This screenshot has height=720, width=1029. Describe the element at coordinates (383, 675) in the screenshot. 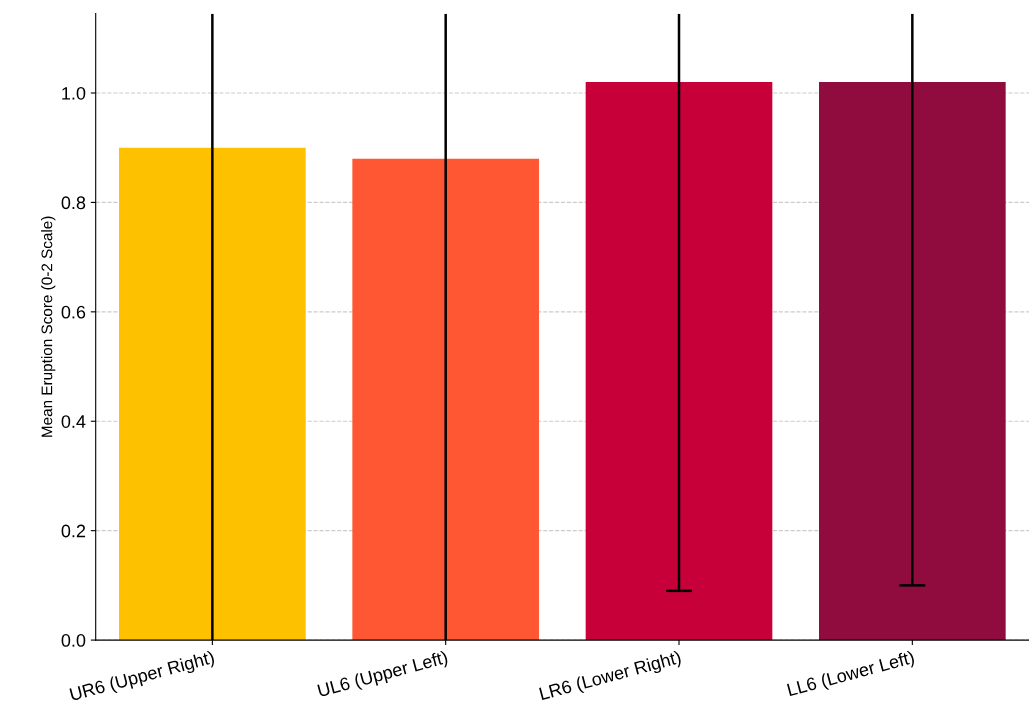

I see `x-tick-label: UL6 (Upper Left)` at that location.